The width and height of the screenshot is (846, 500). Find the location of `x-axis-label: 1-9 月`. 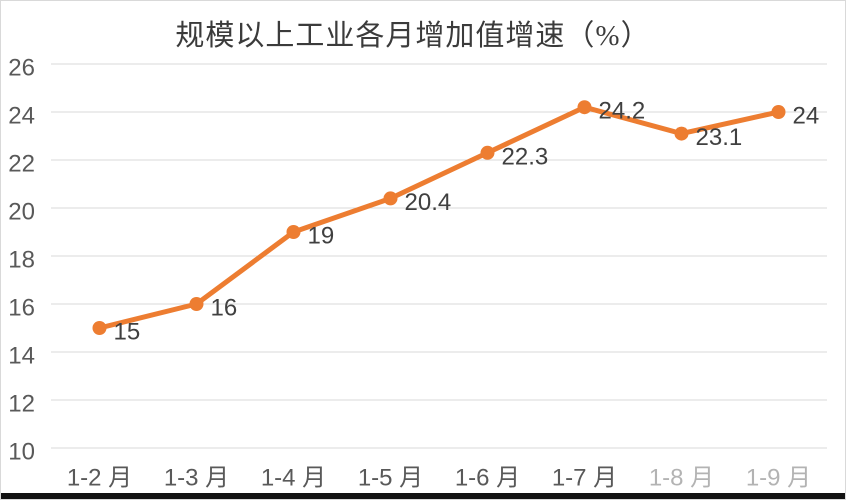

x-axis-label: 1-9 月 is located at coordinates (778, 478).